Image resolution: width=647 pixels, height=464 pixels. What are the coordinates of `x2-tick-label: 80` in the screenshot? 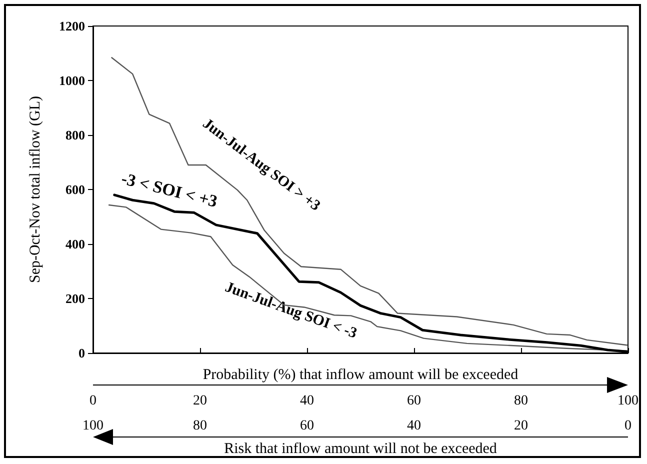 It's located at (200, 426).